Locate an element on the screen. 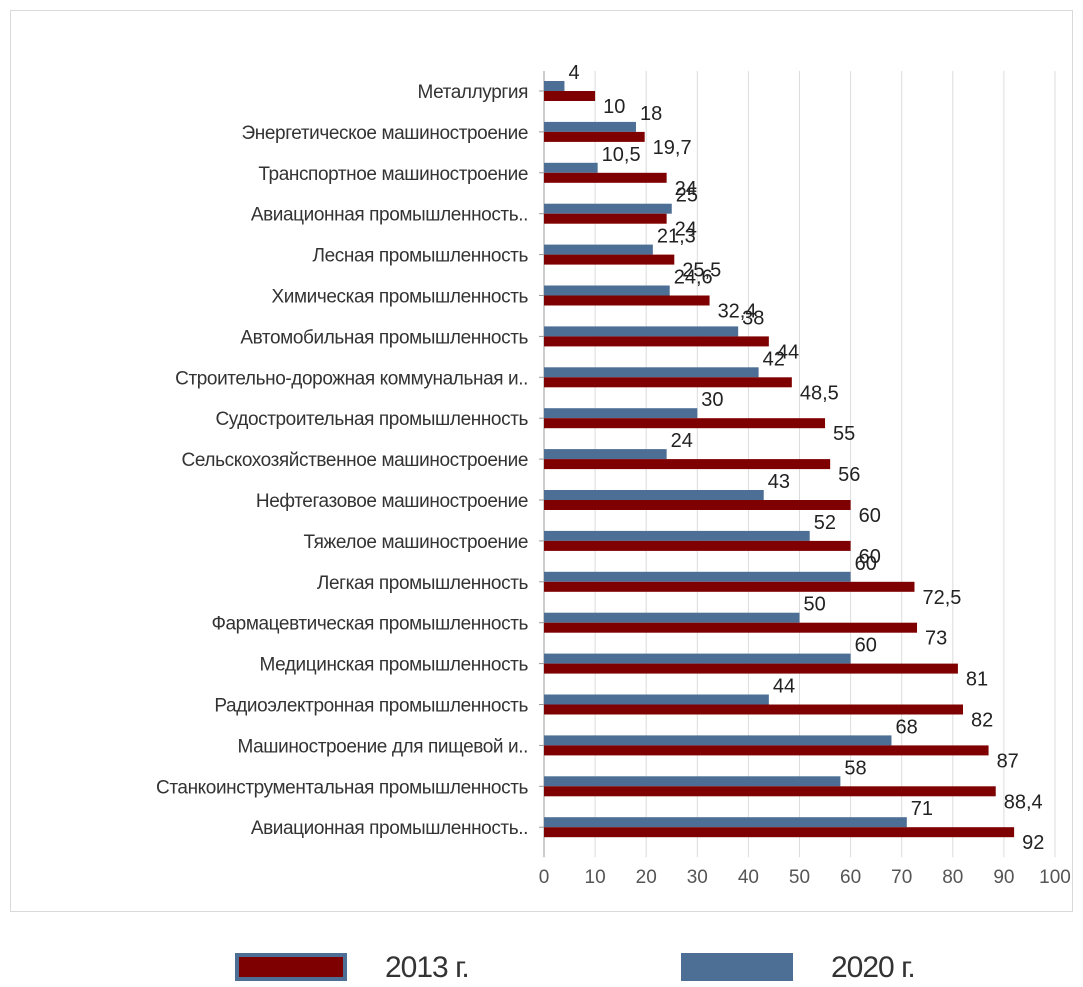 Image resolution: width=1083 pixels, height=987 pixels. data-label-2020: 18 is located at coordinates (651, 114).